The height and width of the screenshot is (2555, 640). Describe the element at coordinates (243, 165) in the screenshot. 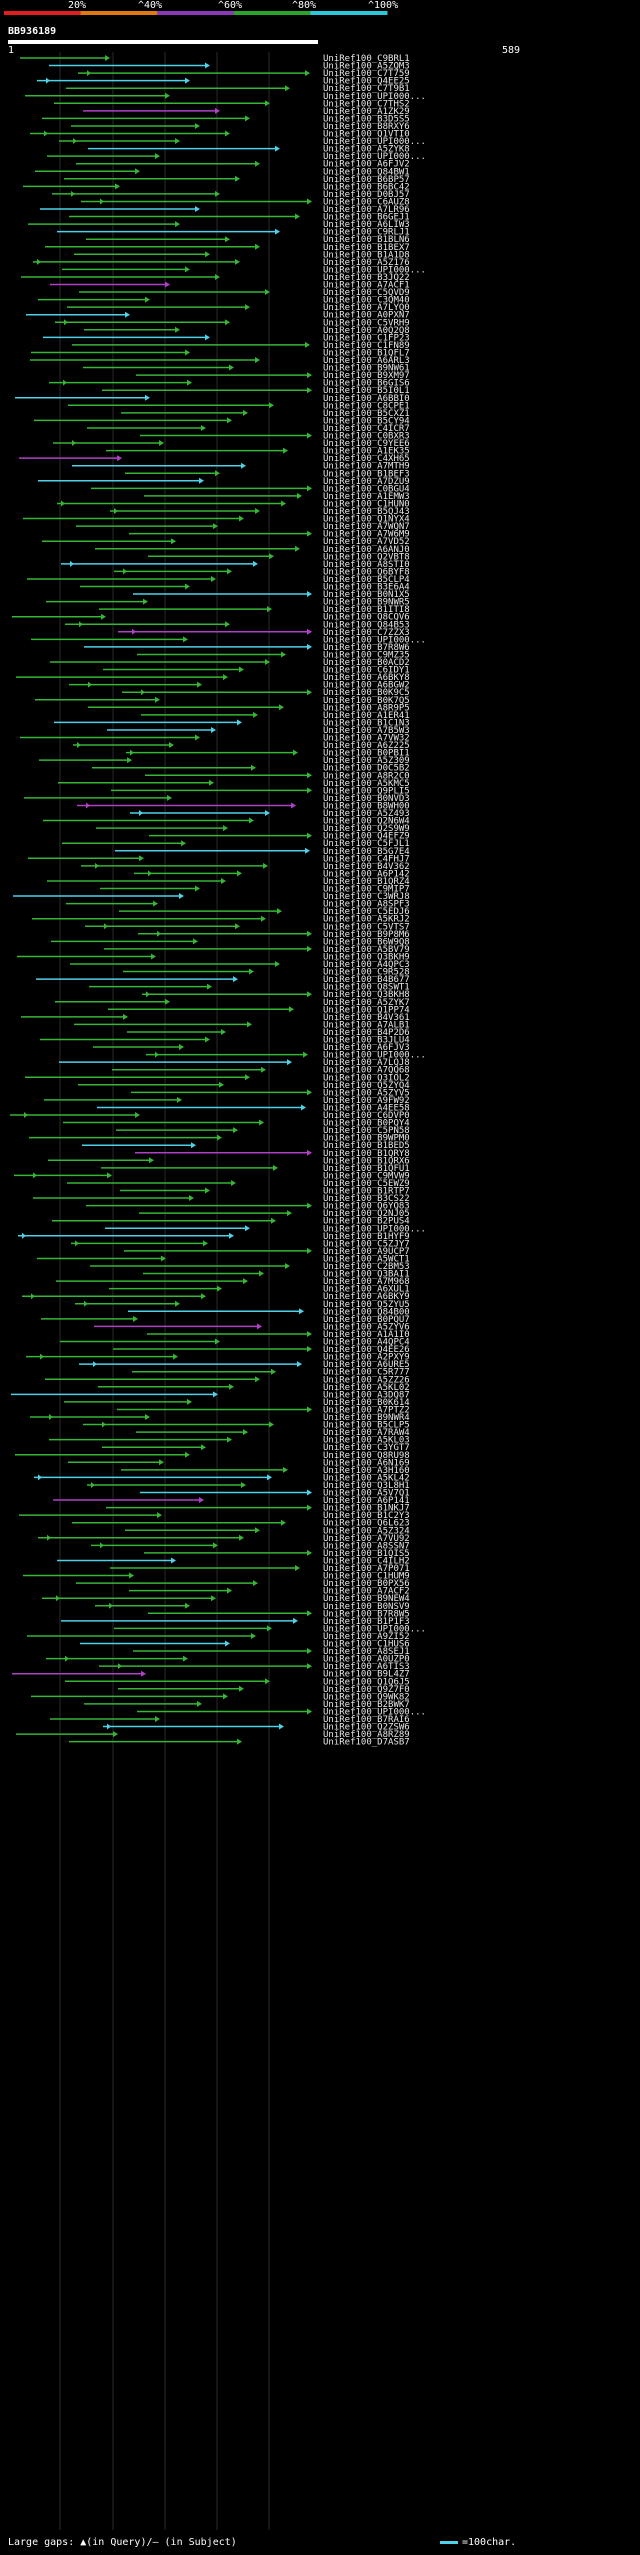

I see `hit-row: UniRef100_A6FJV2` at that location.